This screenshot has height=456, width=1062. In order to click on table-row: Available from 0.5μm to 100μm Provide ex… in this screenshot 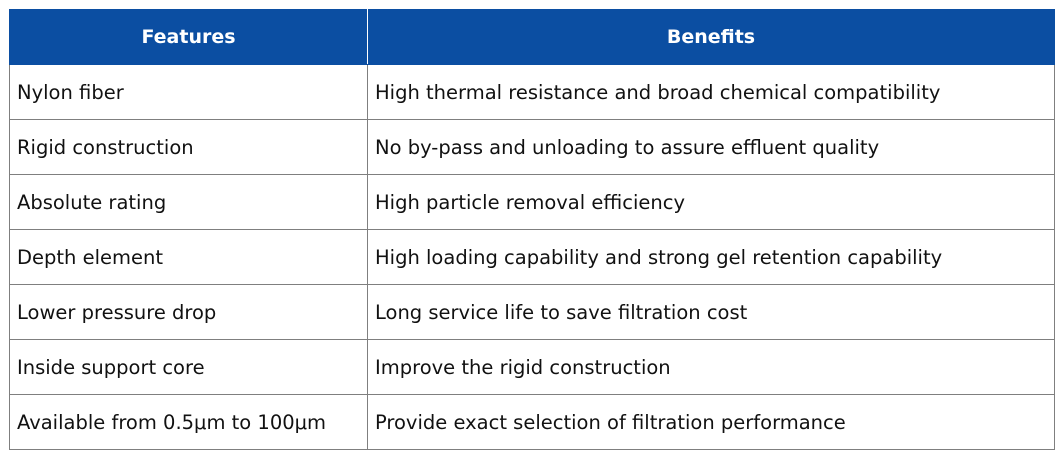, I will do `click(532, 422)`.